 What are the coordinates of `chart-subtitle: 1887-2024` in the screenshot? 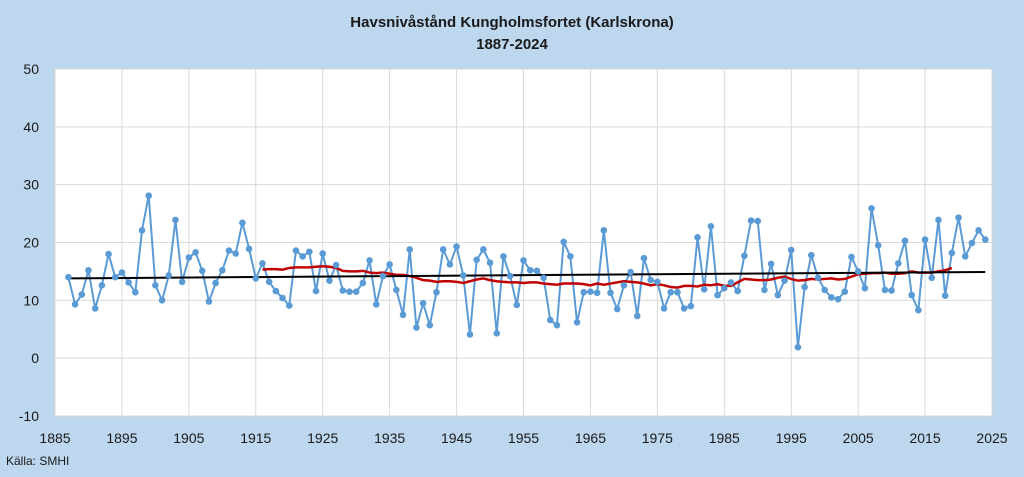 It's located at (512, 44).